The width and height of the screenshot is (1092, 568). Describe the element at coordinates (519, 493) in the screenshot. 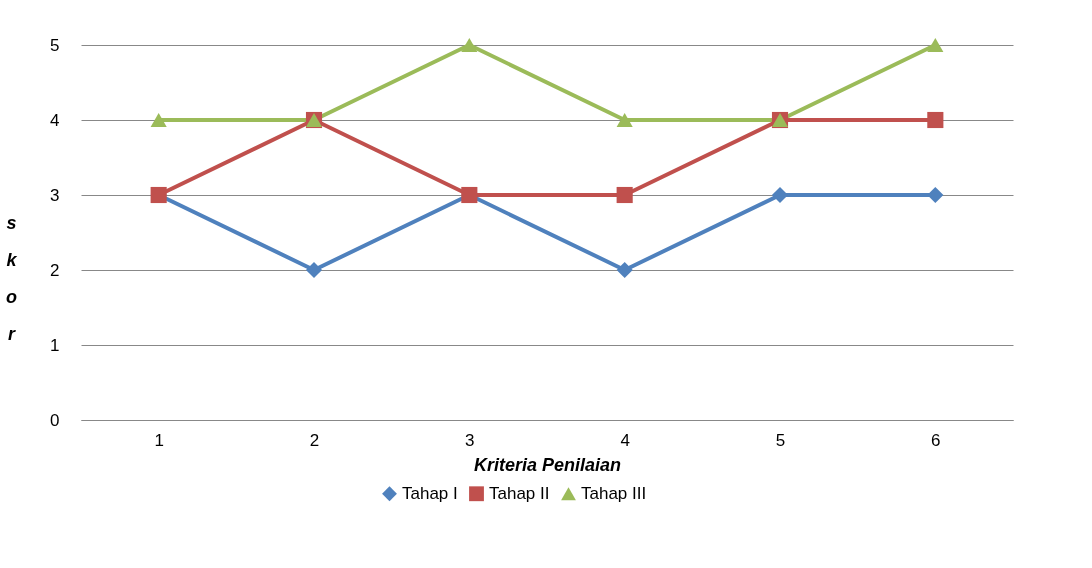

I see `legend-label: Tahap II` at that location.